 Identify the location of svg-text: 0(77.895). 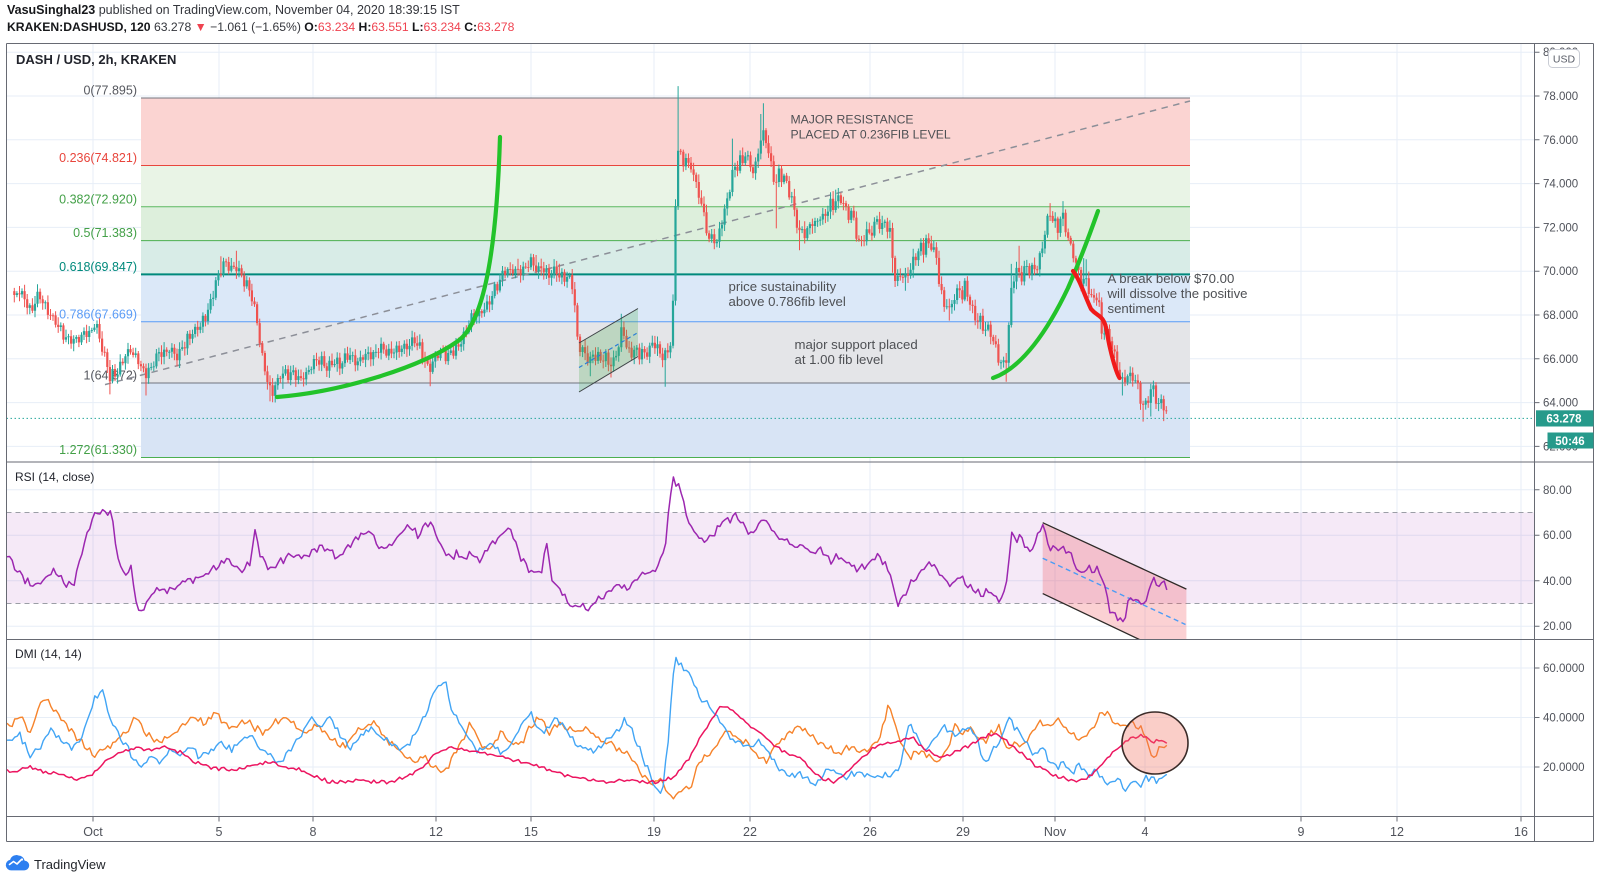
(110, 91).